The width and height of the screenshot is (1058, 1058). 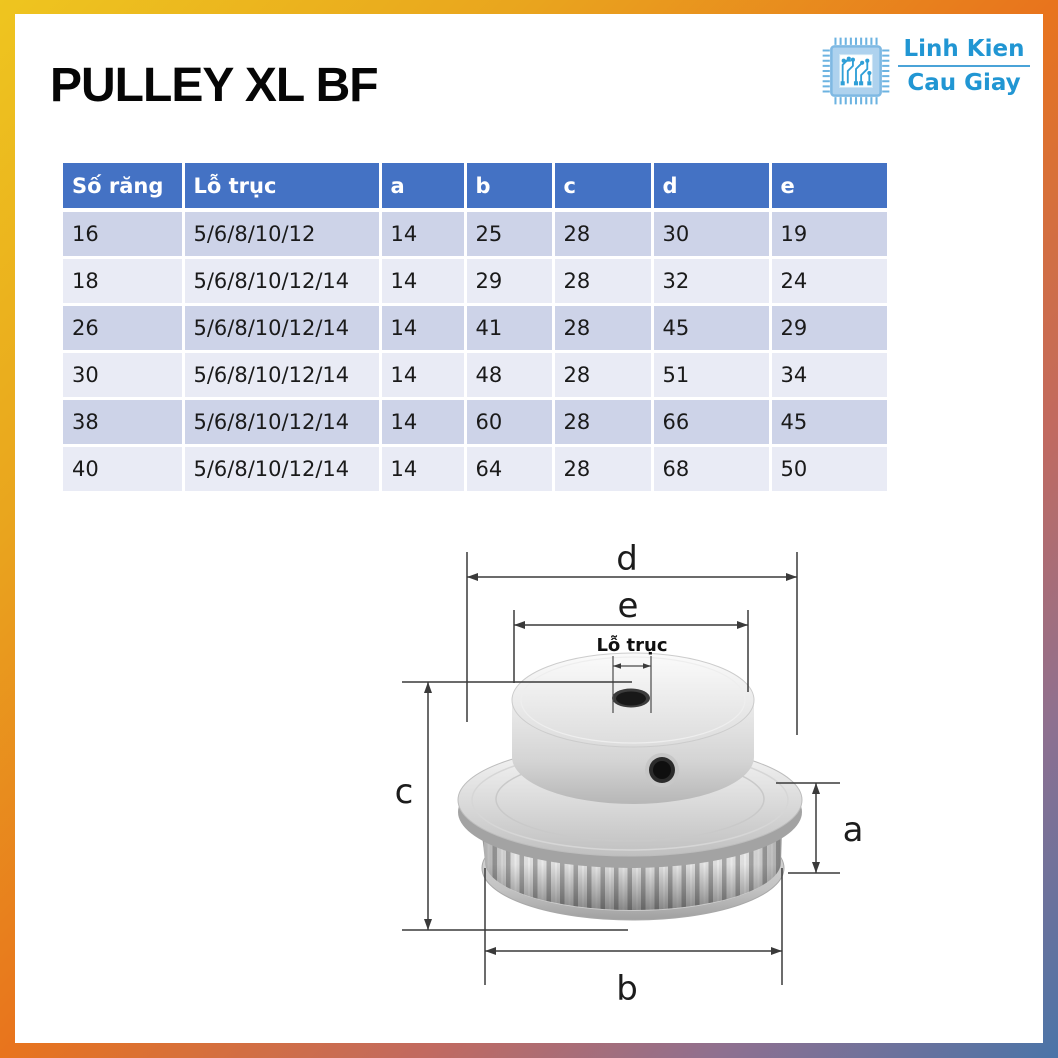 I want to click on table-row: 16 5/6/8/10/12 14 25 28 30 19, so click(x=475, y=234).